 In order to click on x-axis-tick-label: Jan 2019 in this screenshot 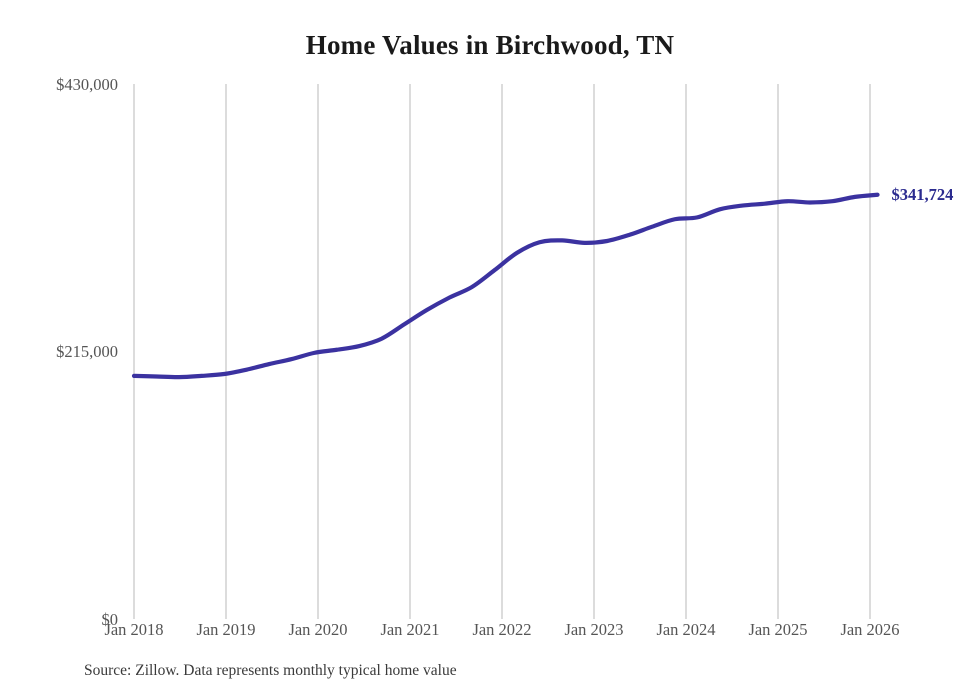, I will do `click(226, 629)`.